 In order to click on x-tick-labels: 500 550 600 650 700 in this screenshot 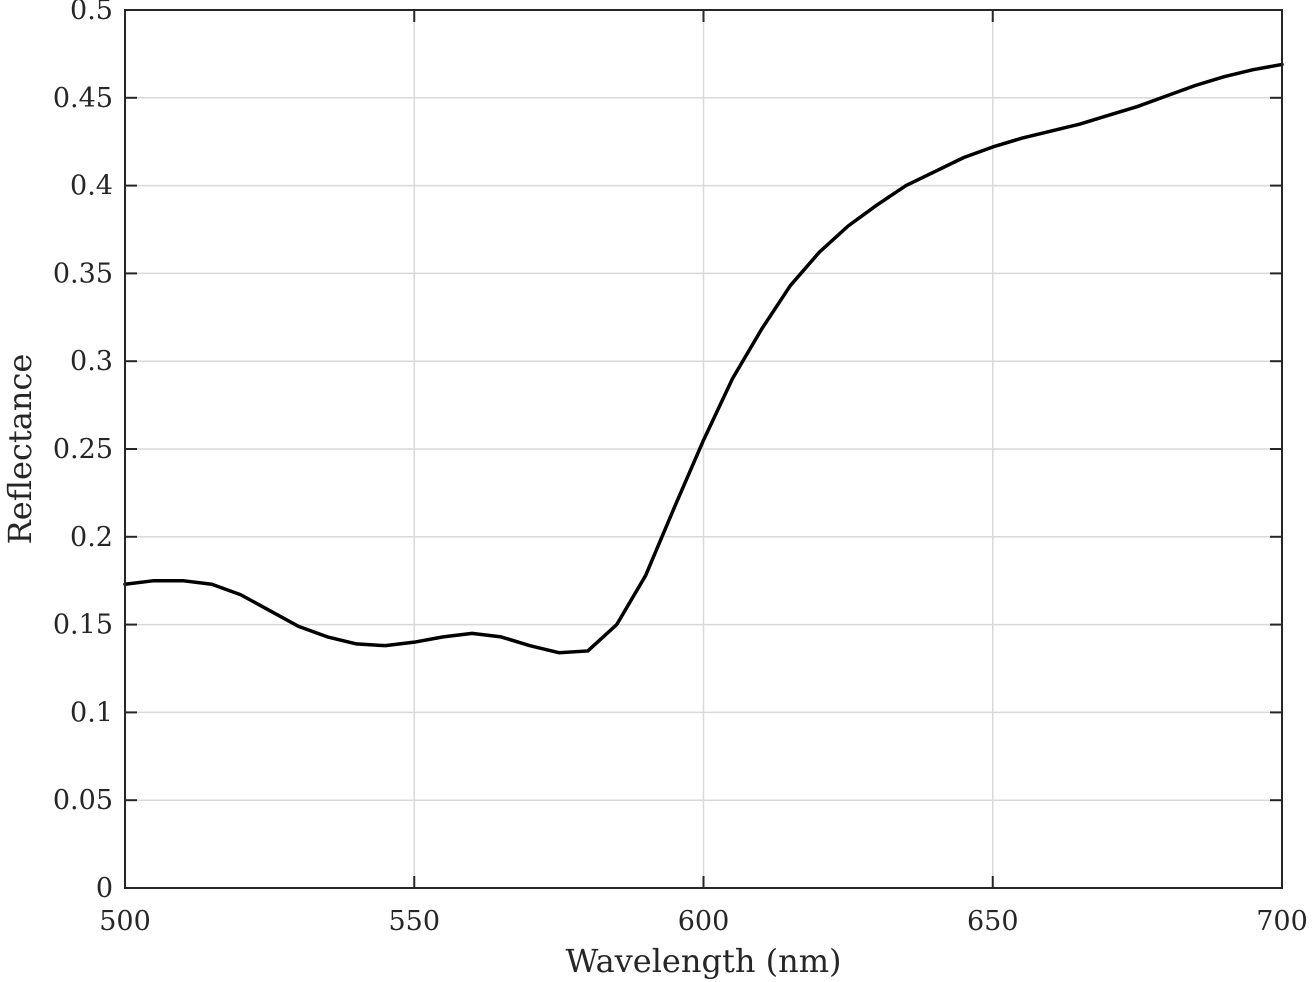, I will do `click(703, 921)`.